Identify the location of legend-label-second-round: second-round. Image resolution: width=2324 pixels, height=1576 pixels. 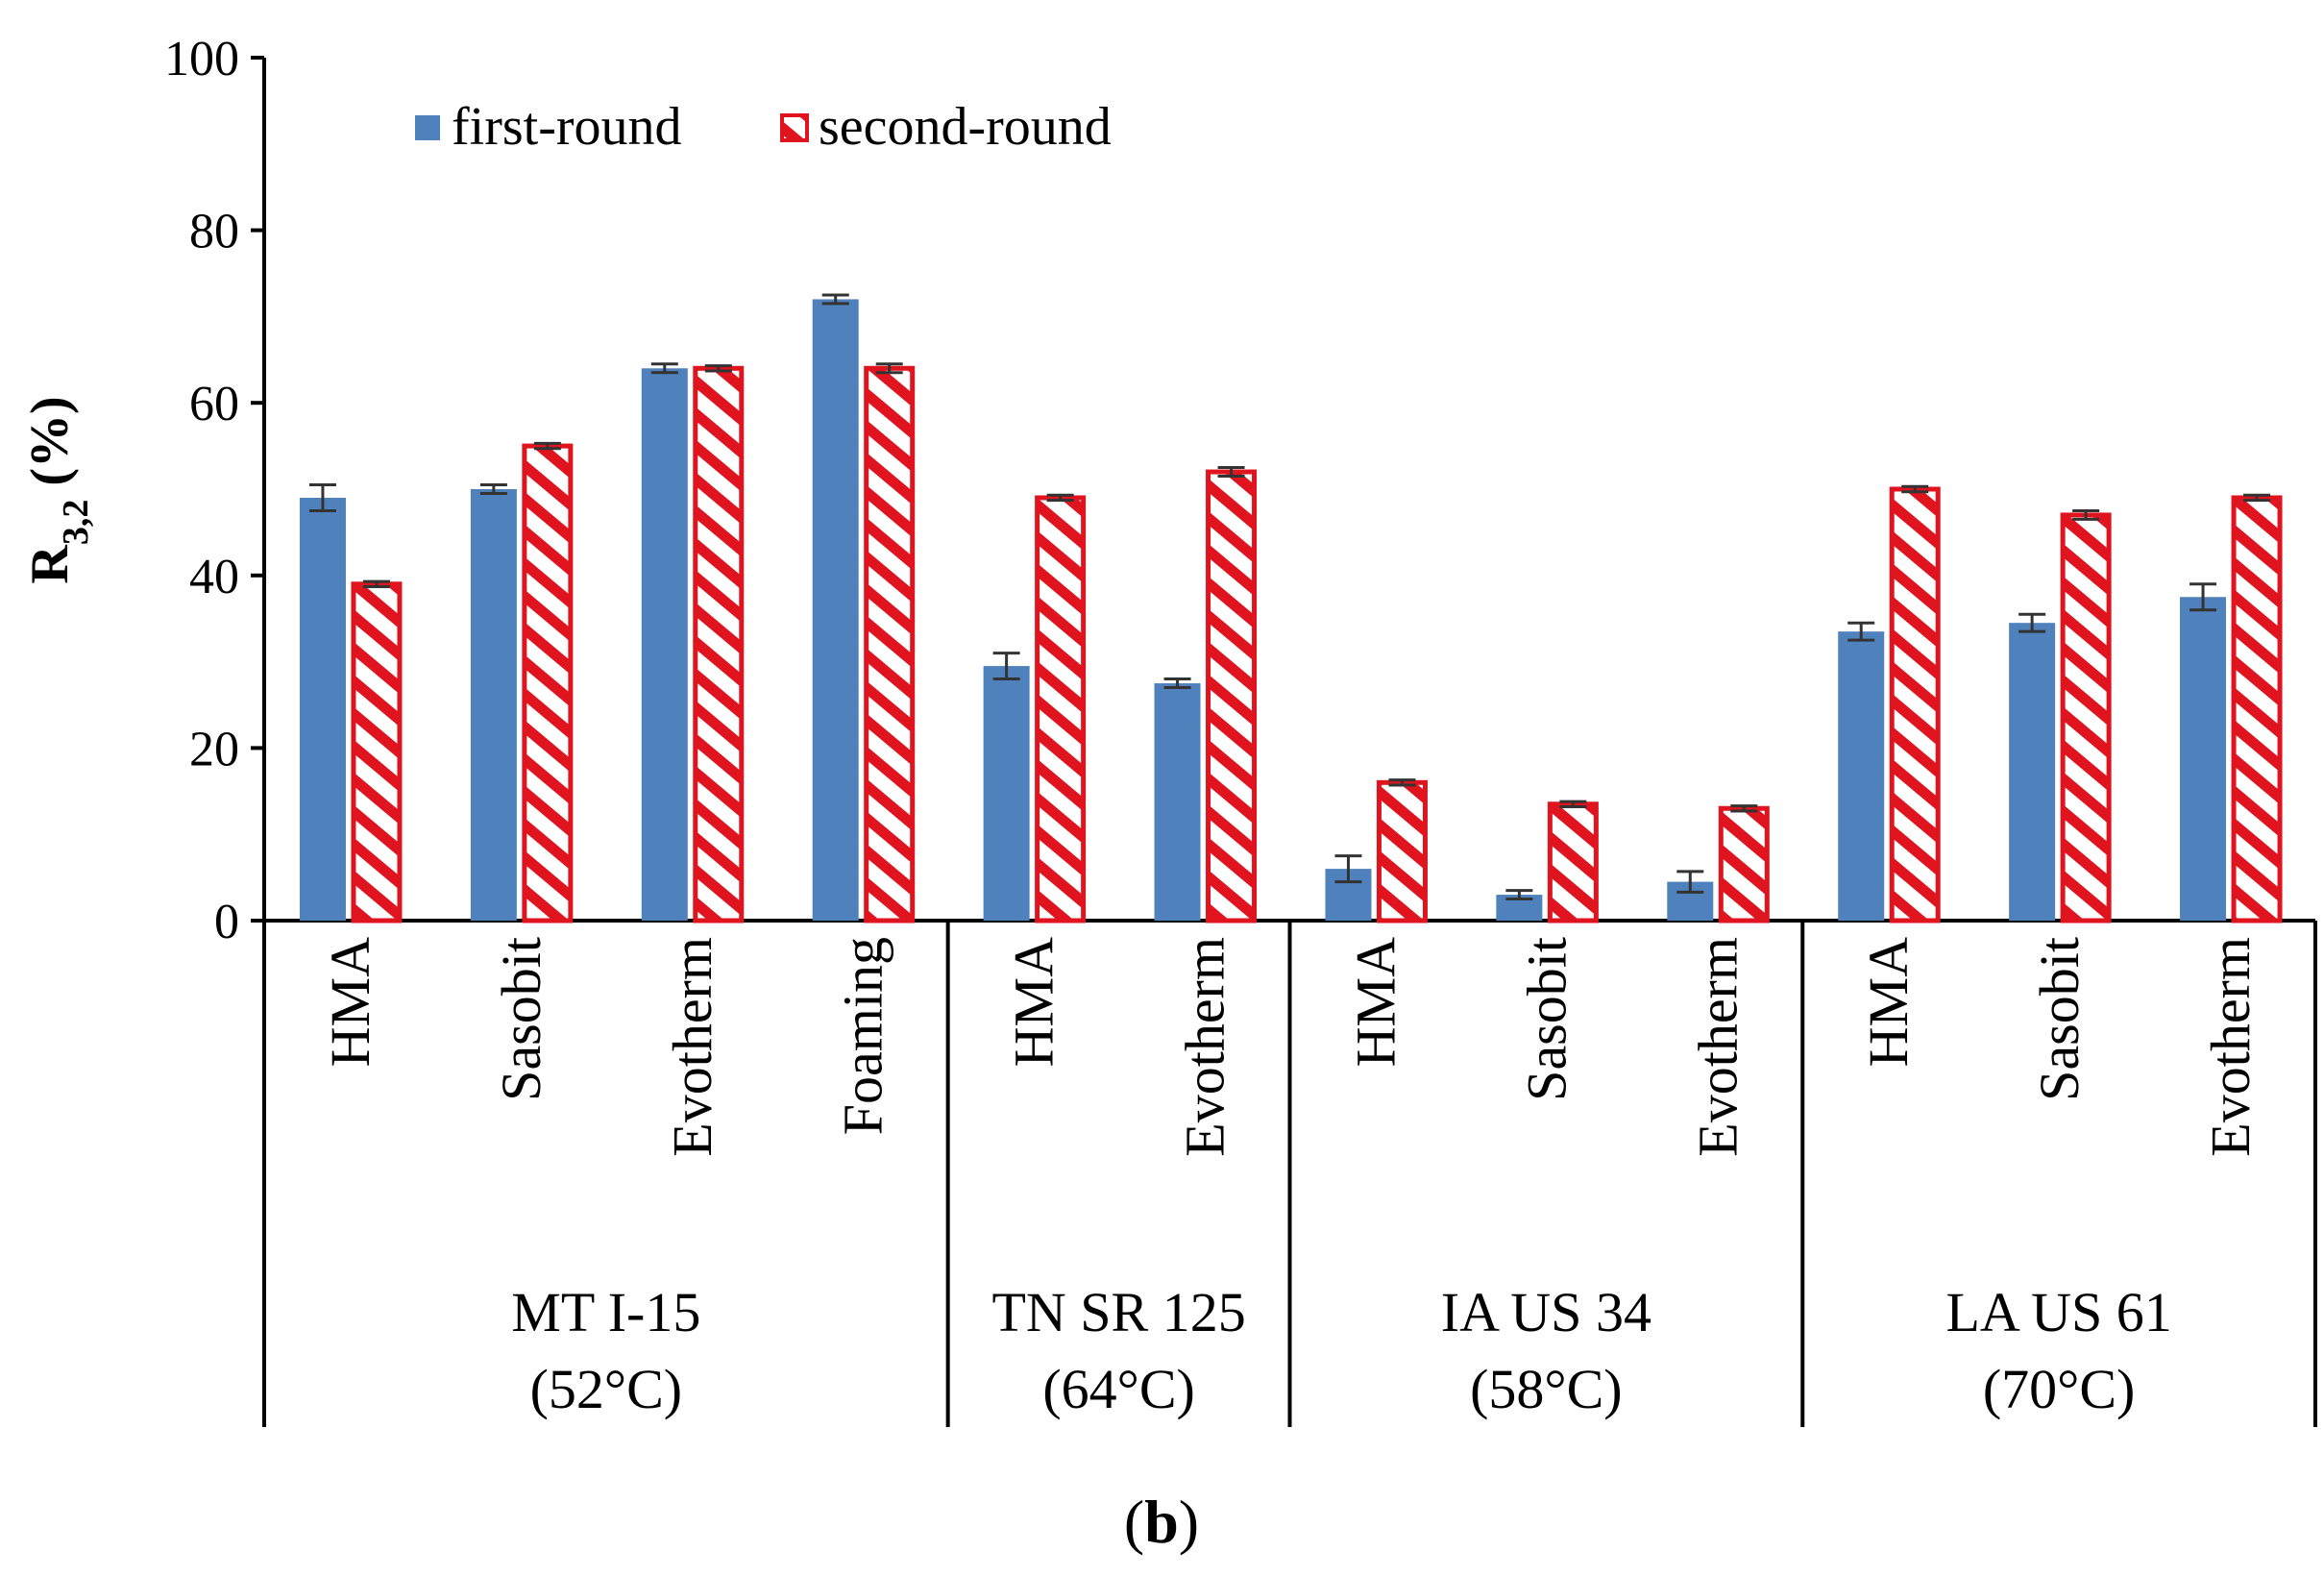
(965, 127).